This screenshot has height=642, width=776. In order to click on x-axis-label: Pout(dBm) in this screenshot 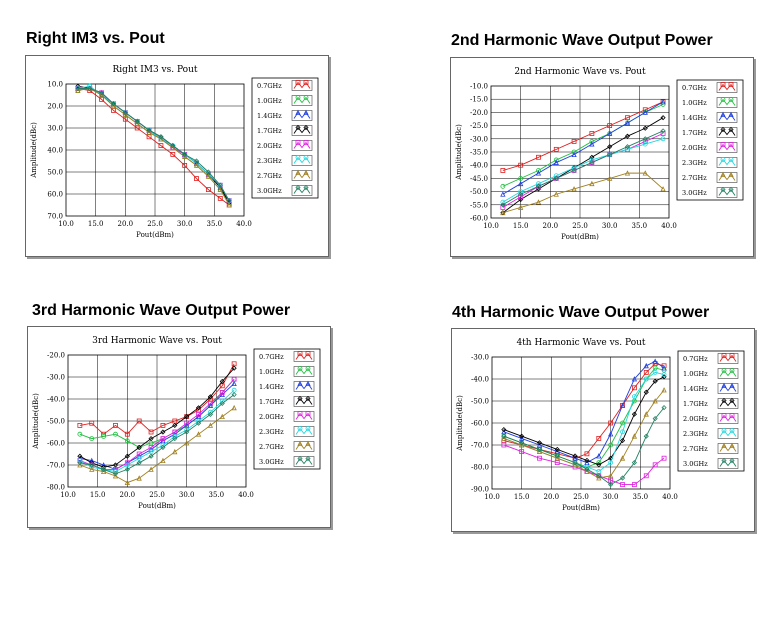, I will do `click(580, 237)`.